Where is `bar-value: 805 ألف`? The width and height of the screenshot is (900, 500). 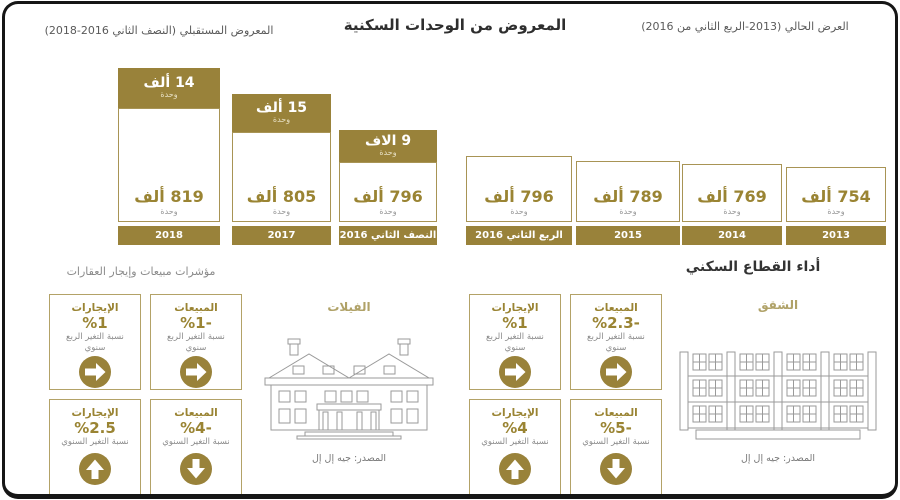 bar-value: 805 ألف is located at coordinates (281, 197).